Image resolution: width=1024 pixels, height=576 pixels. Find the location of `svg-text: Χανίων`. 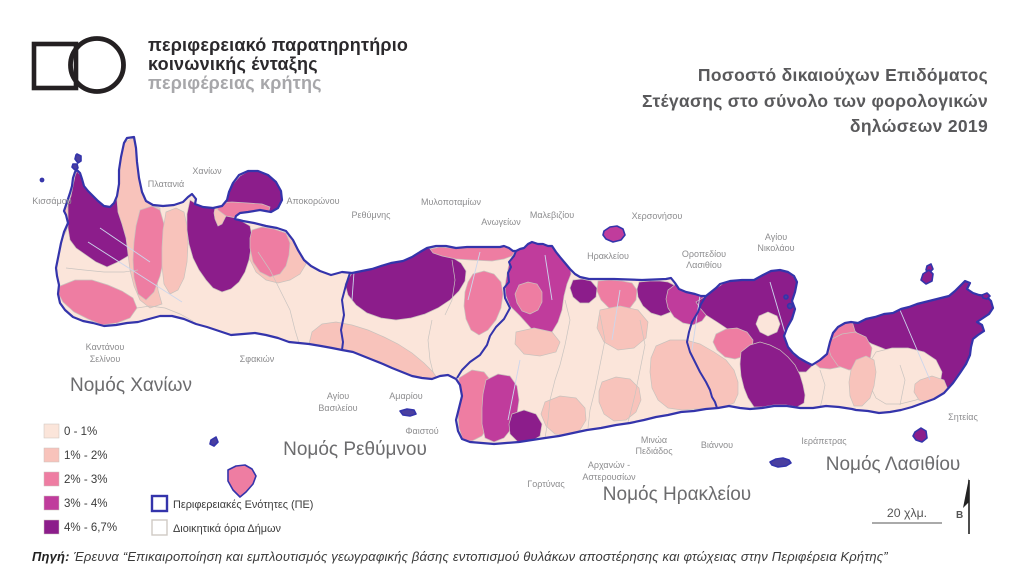

svg-text: Χανίων is located at coordinates (207, 171).